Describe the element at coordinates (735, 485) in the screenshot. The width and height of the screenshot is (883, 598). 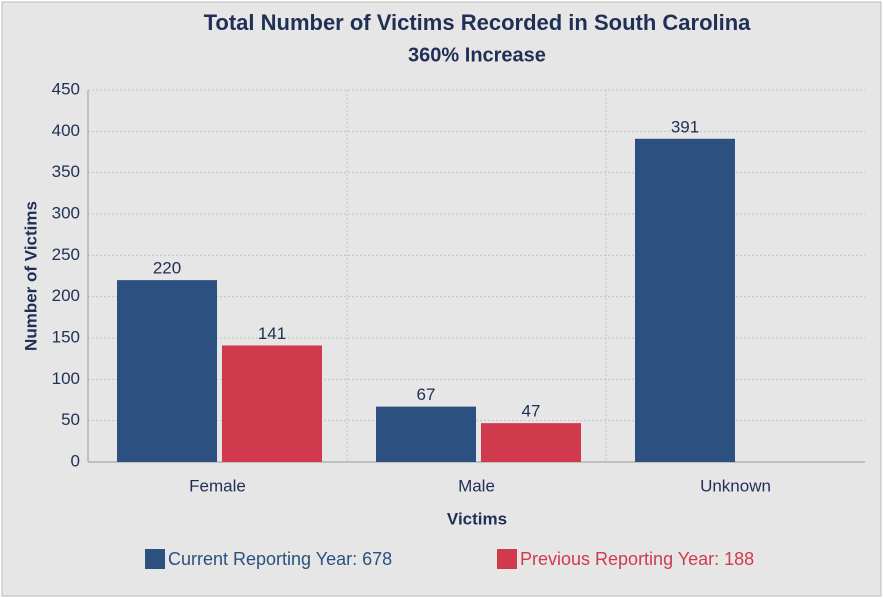
I see `x-tick-label: Unknown` at that location.